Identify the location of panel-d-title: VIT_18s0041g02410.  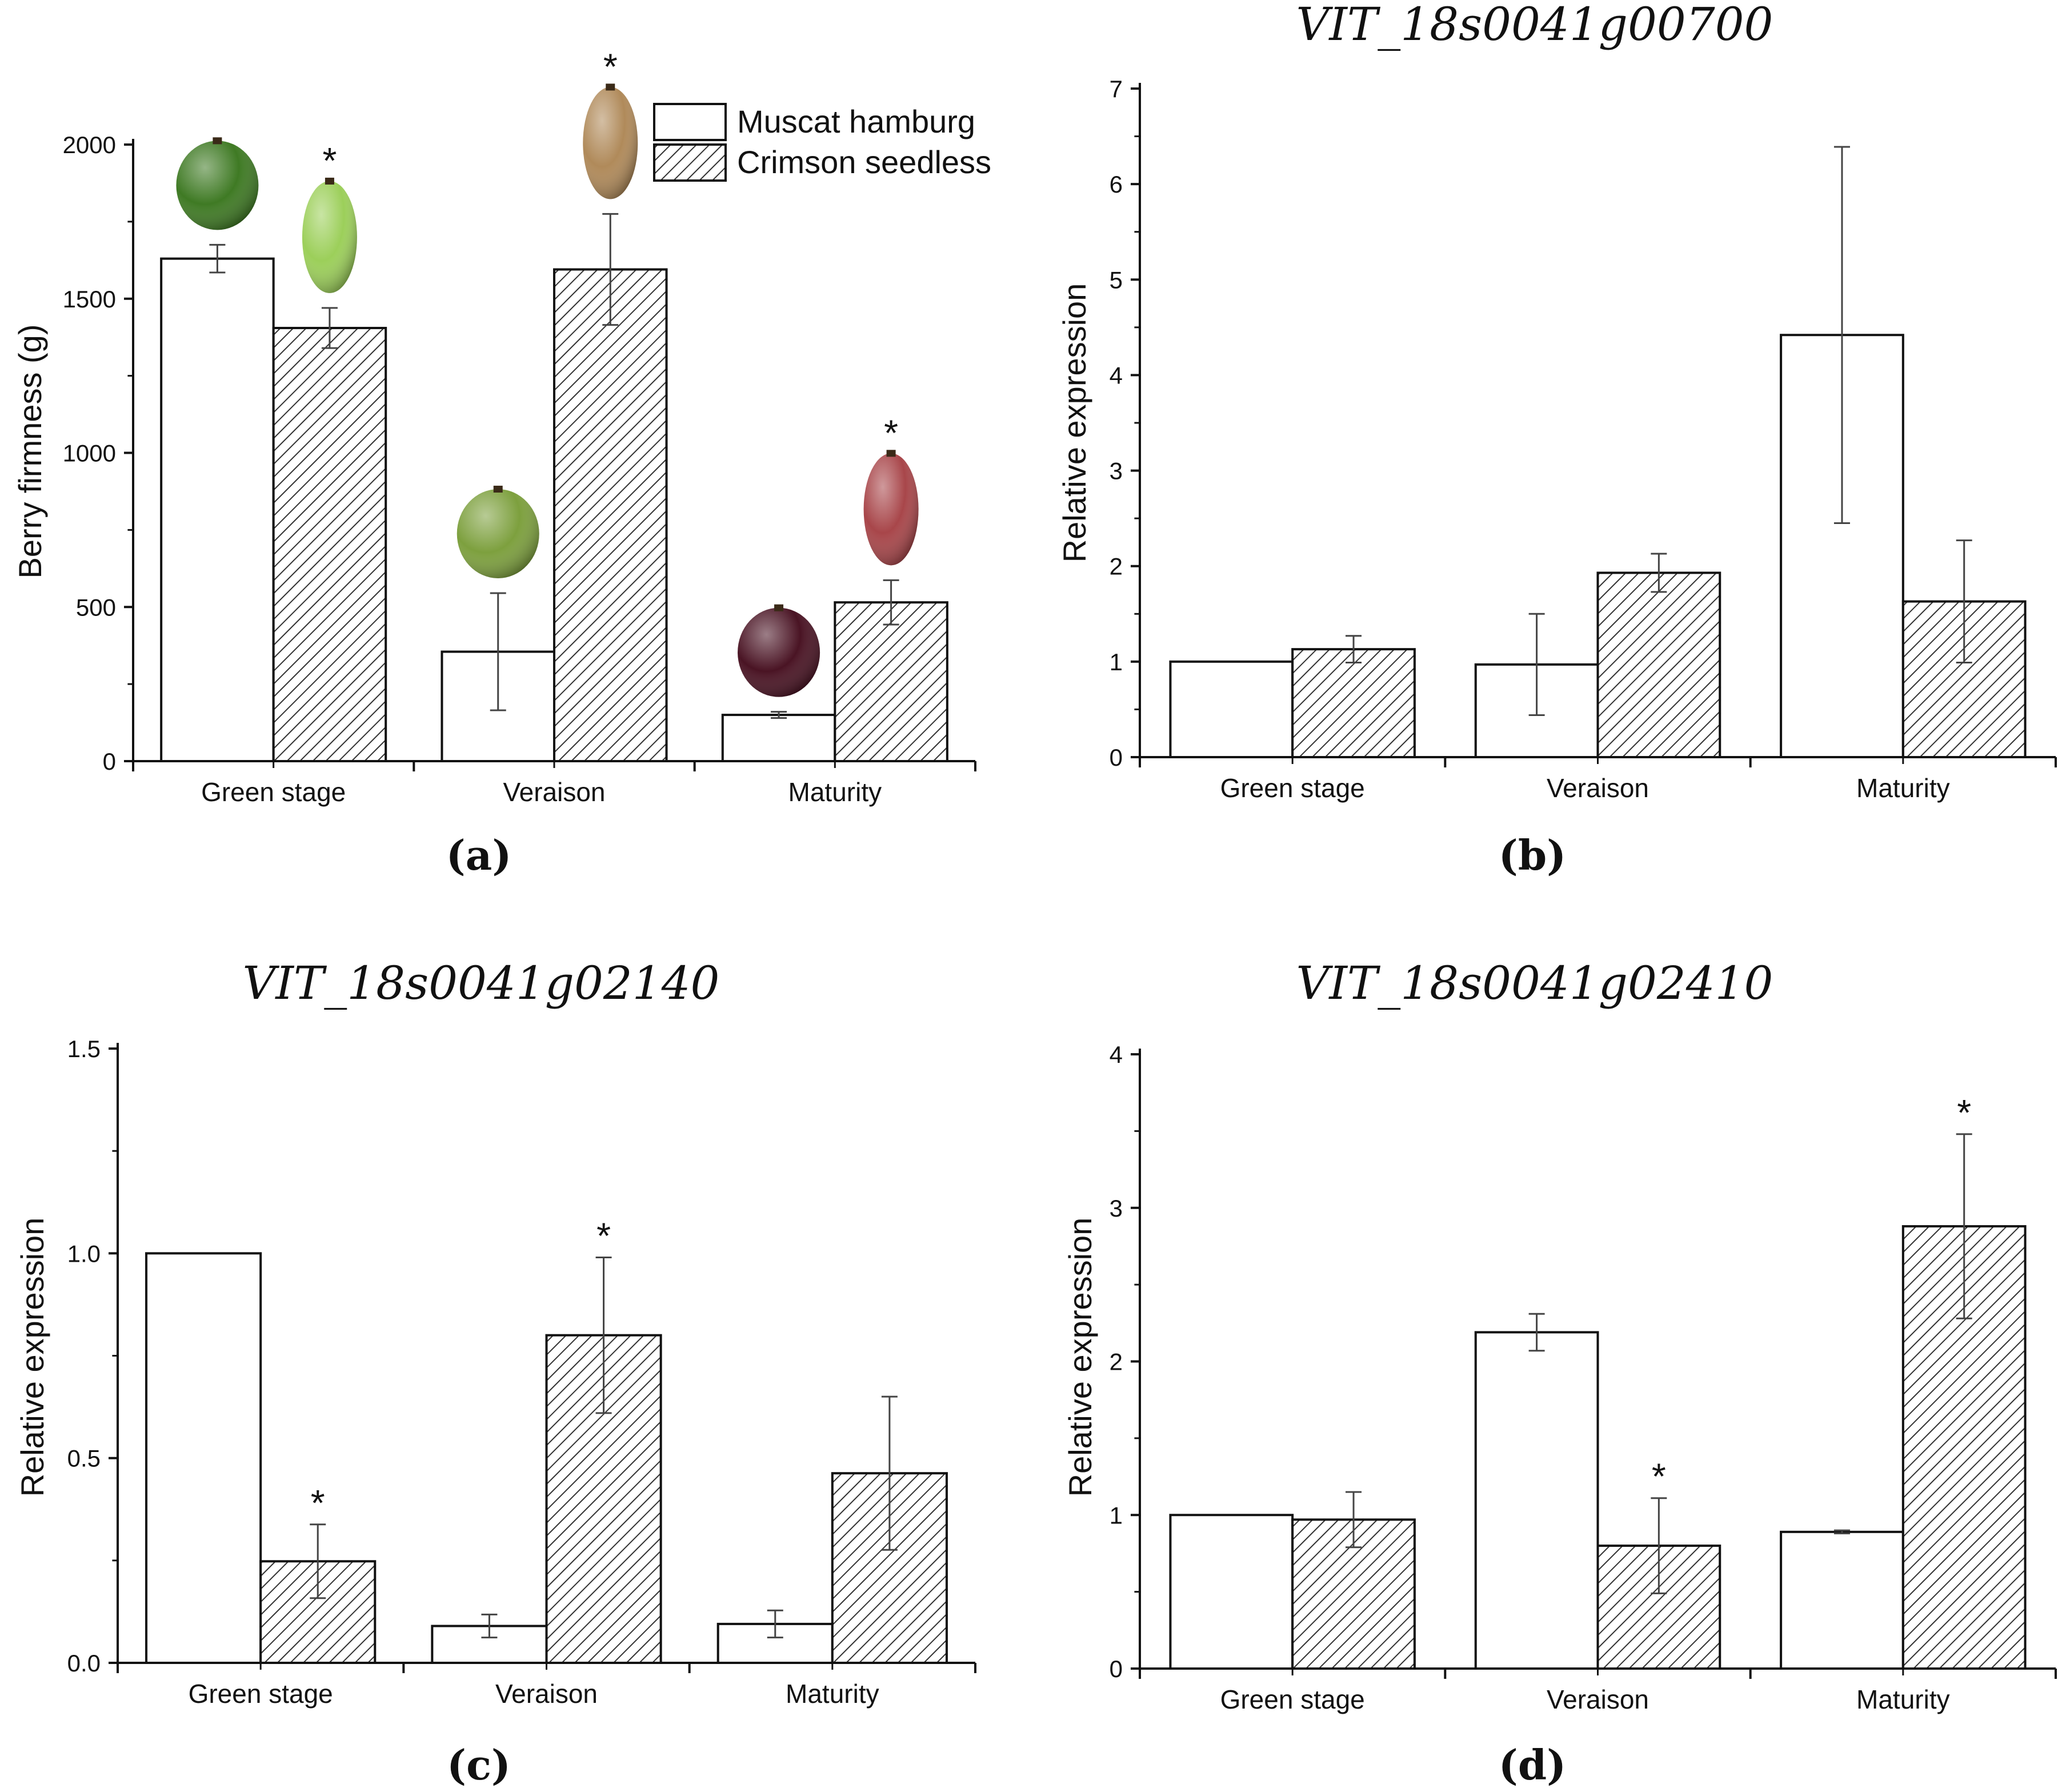
(1534, 983).